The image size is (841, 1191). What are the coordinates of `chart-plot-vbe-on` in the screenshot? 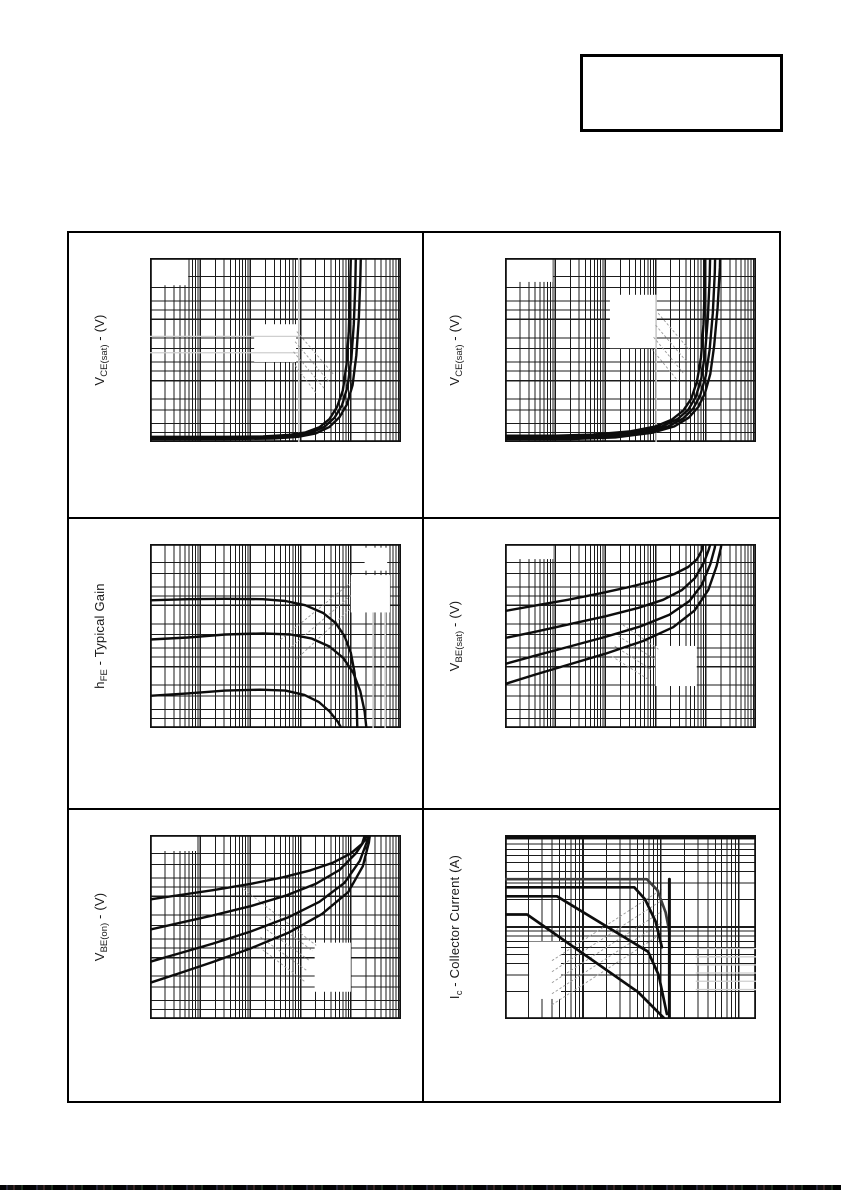 It's located at (275, 927).